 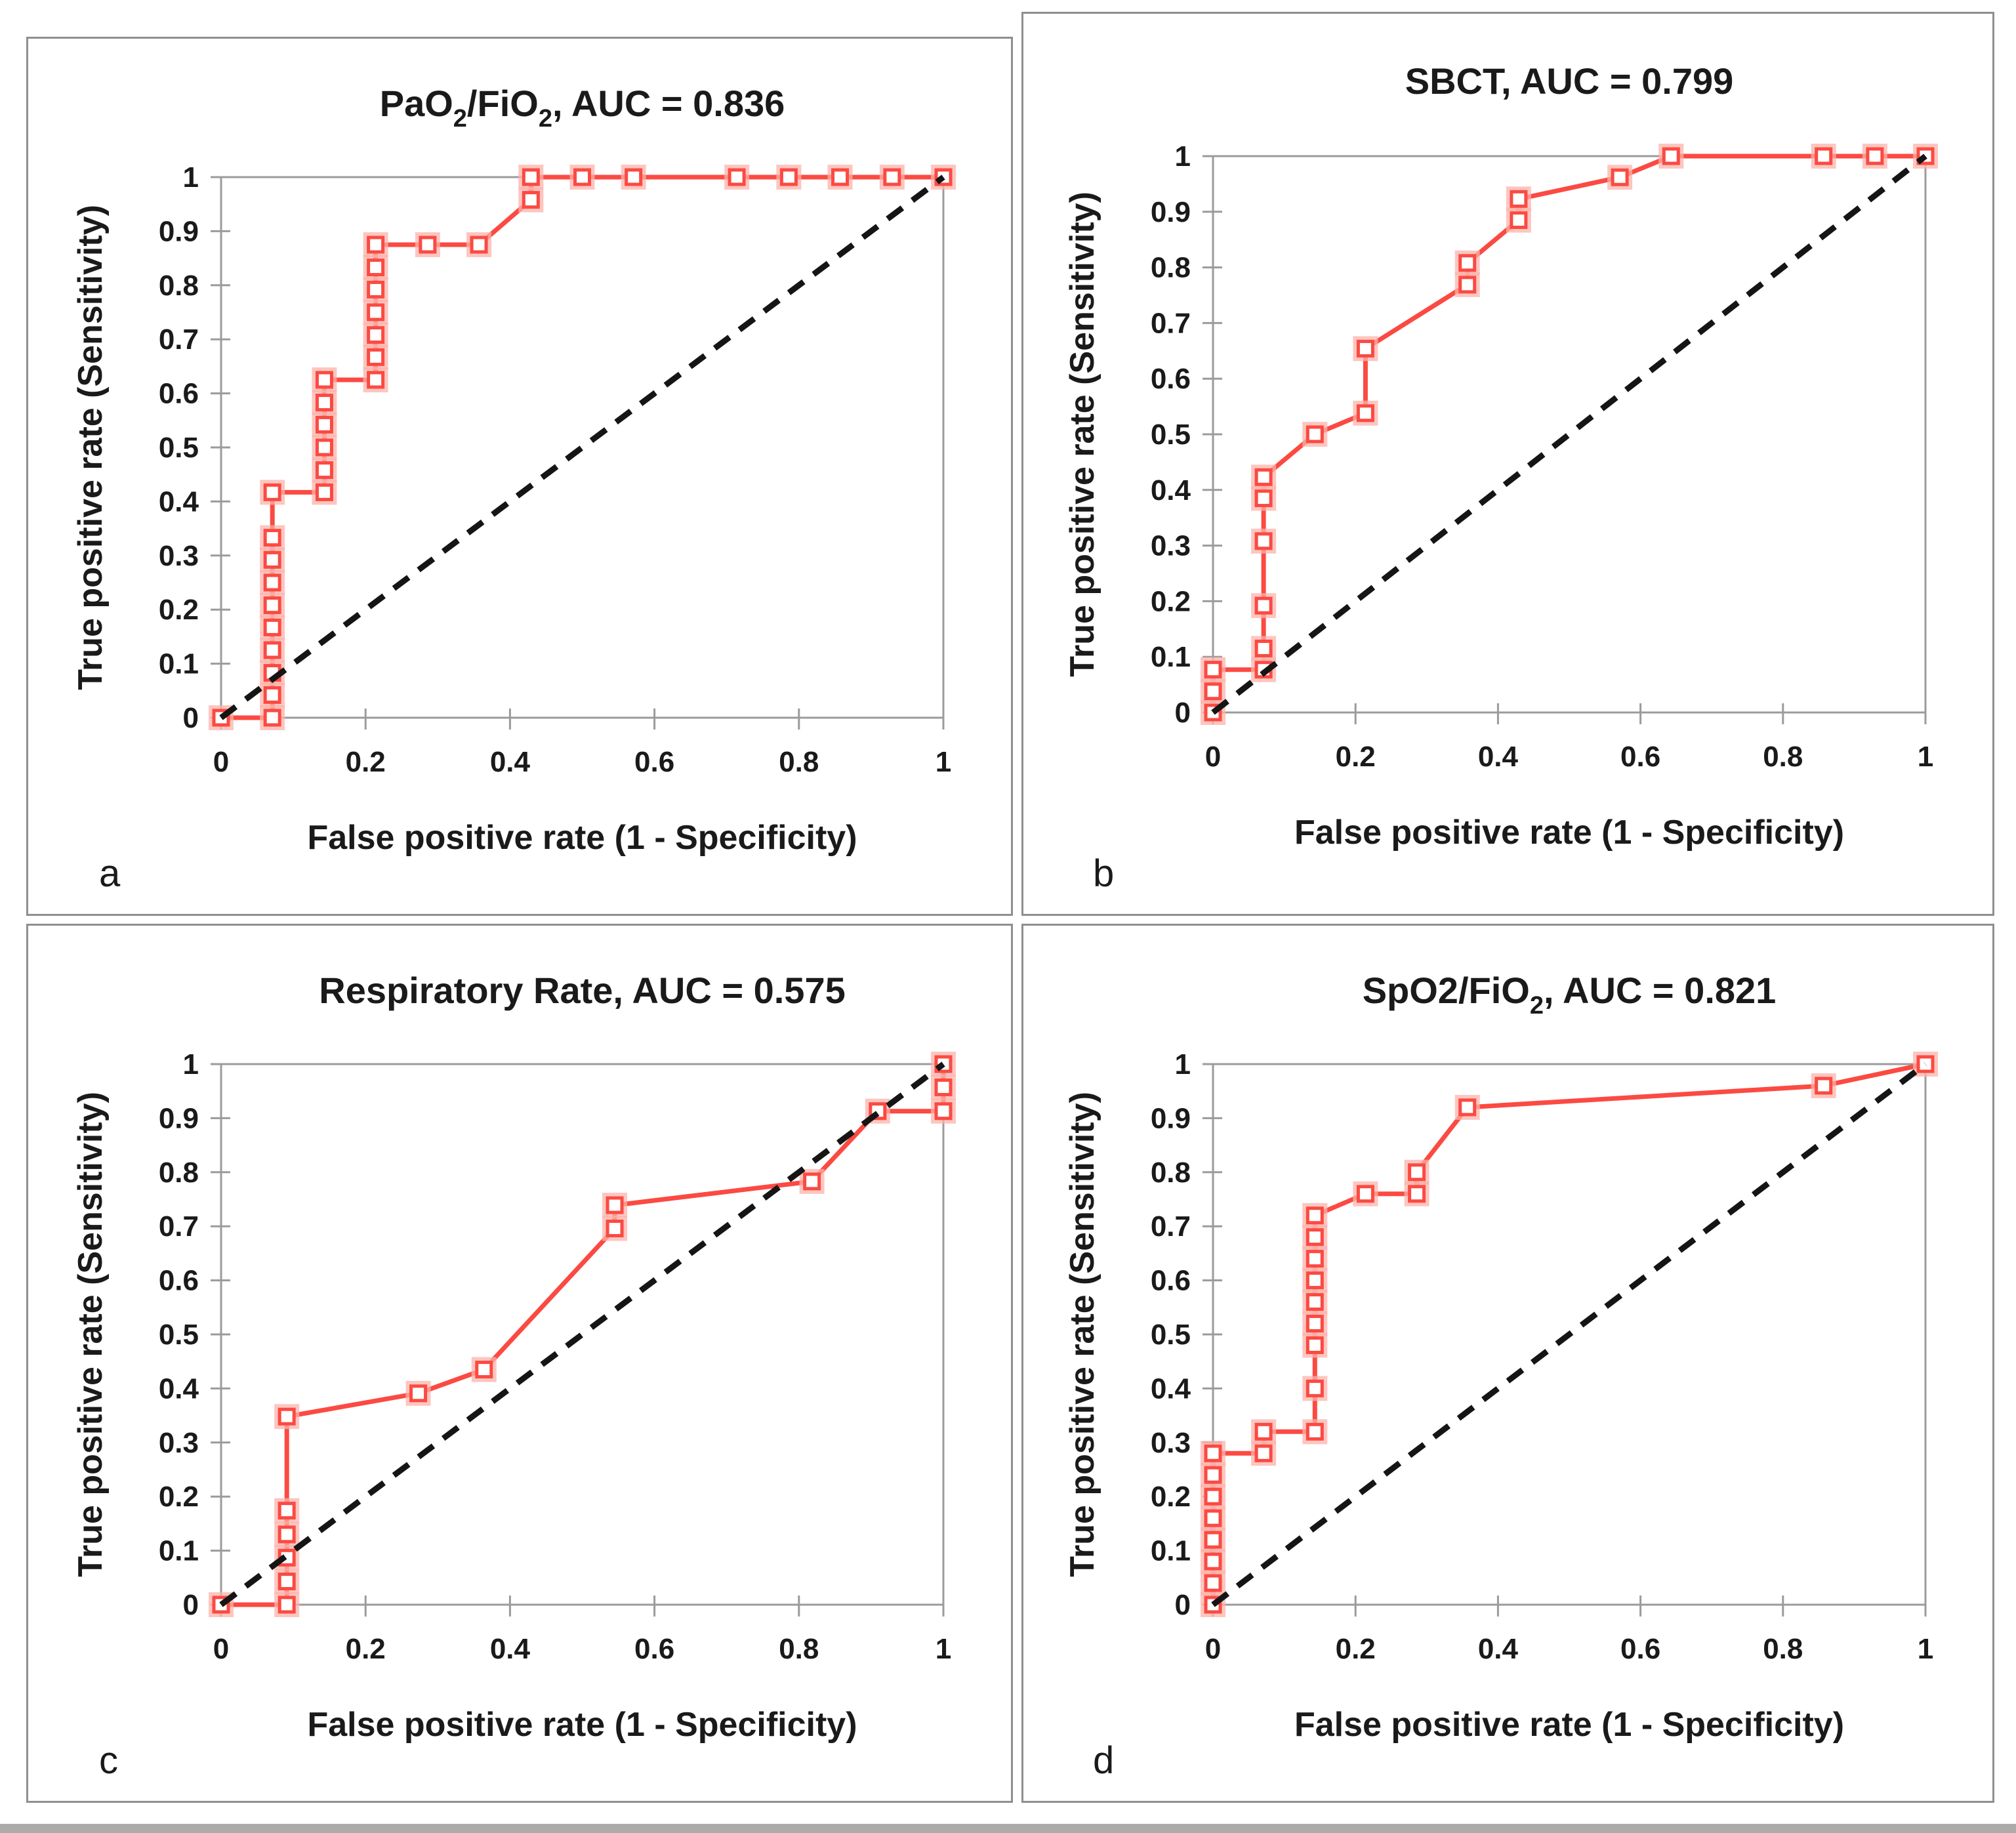 What do you see at coordinates (1569, 81) in the screenshot?
I see `chart-title: SBCT, AUC = 0.799` at bounding box center [1569, 81].